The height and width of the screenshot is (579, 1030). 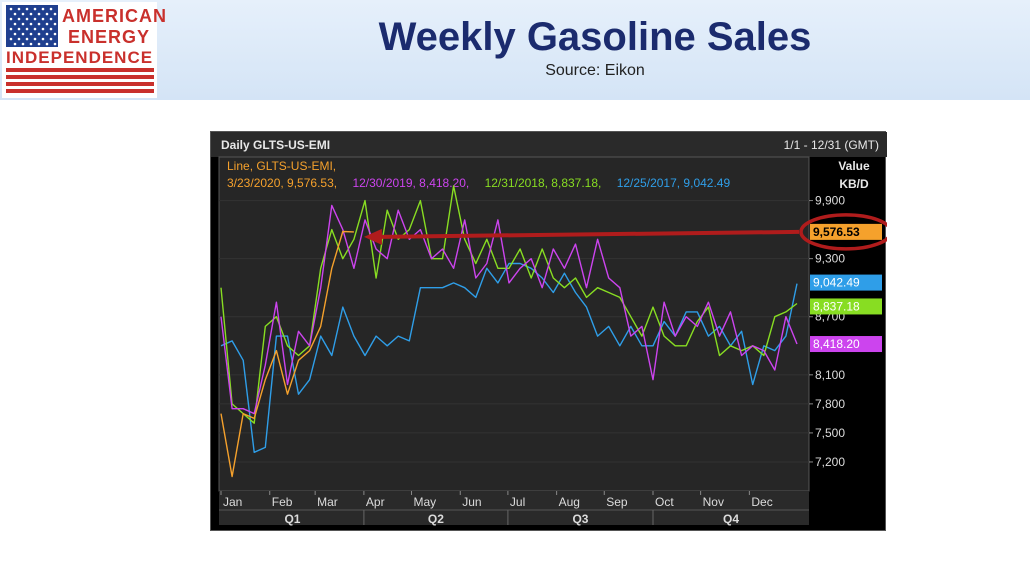 What do you see at coordinates (580, 519) in the screenshot?
I see `x-quarter-label: Q3` at bounding box center [580, 519].